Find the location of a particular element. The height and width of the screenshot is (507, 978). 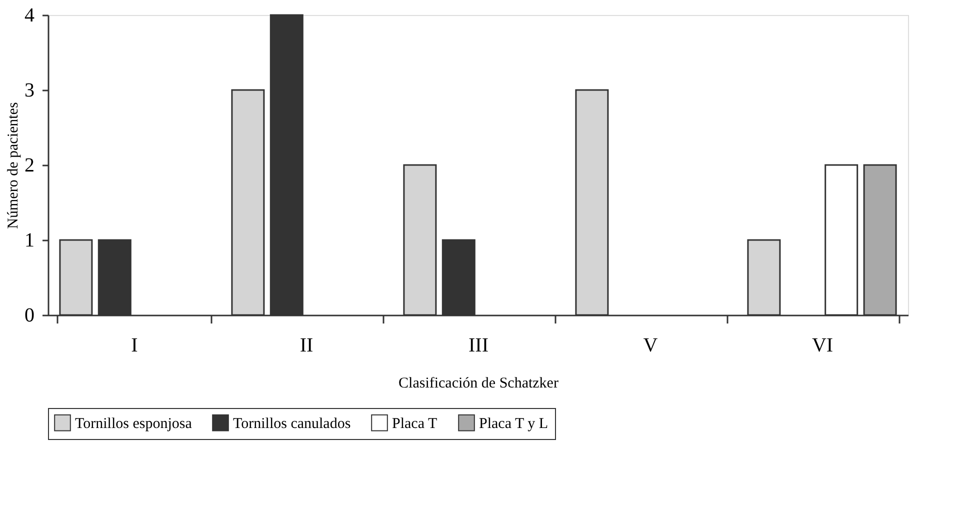

x-tick-label: I is located at coordinates (134, 345).